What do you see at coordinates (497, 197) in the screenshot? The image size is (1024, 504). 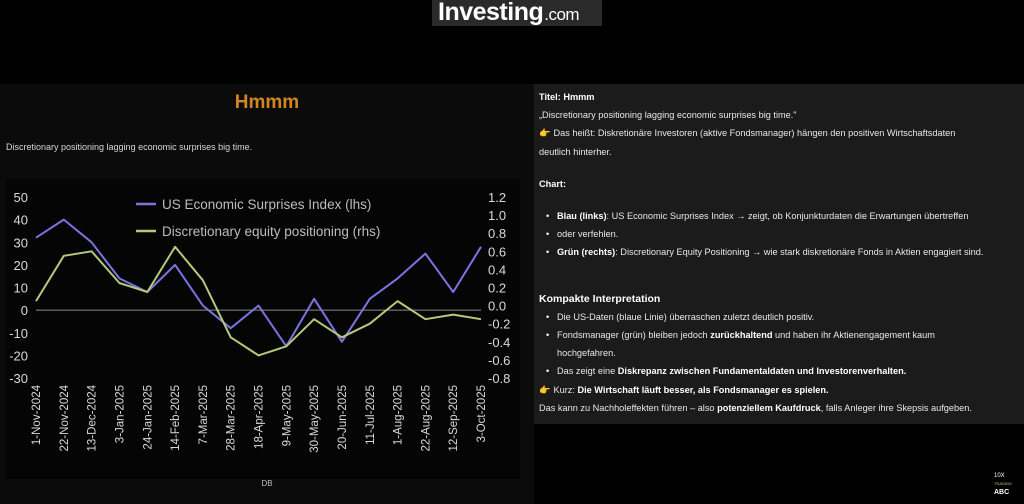 I see `y-right-tick-label: 1.2` at bounding box center [497, 197].